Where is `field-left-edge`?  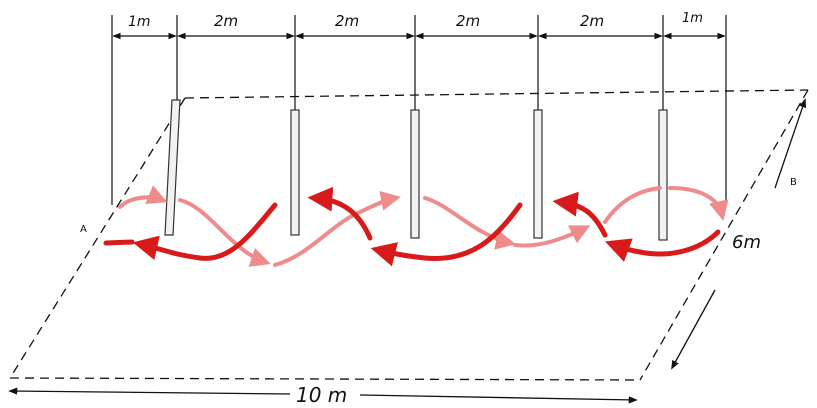
field-left-edge is located at coordinates (97, 238).